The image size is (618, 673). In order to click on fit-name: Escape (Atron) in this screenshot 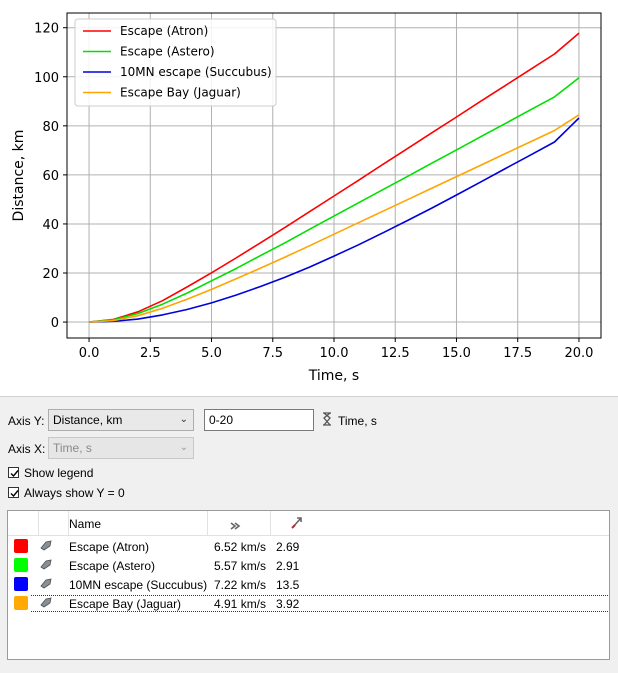, I will do `click(109, 547)`.